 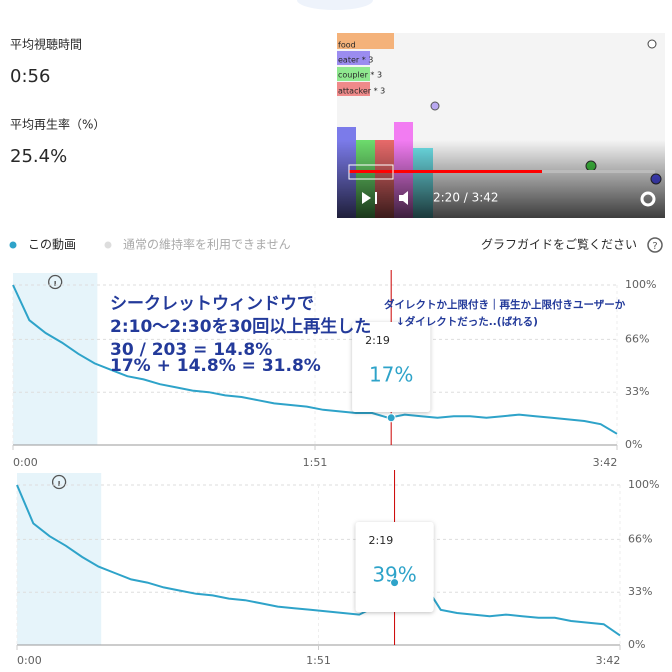 What do you see at coordinates (360, 75) in the screenshot?
I see `game-label: coupler * 3` at bounding box center [360, 75].